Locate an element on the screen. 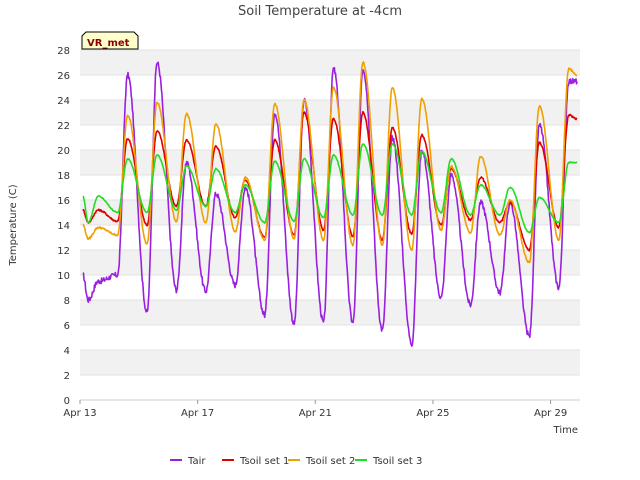  y-tick-label: 8 is located at coordinates (67, 301).